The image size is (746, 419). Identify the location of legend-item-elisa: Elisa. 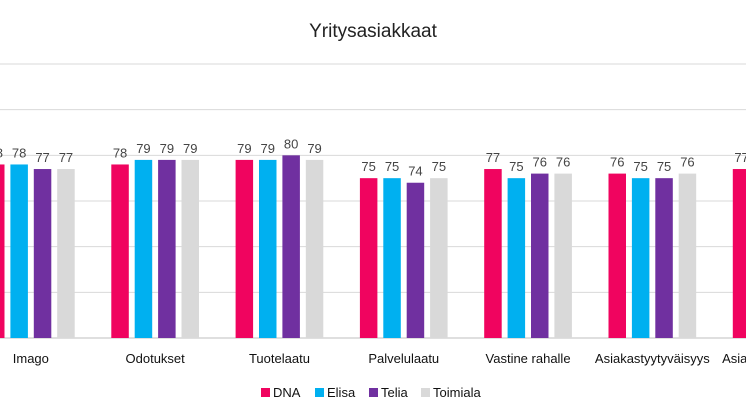
(335, 392).